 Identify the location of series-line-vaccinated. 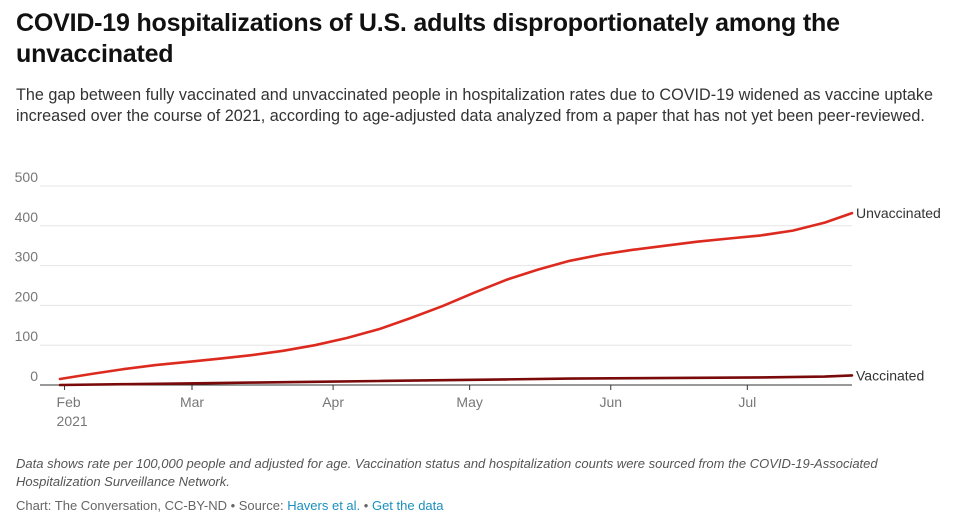
(456, 380).